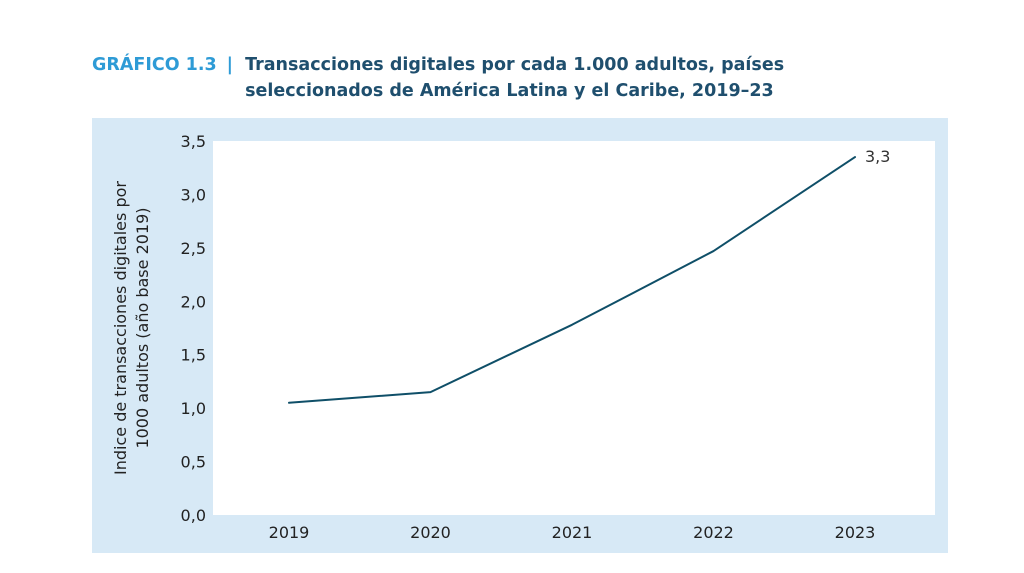 The width and height of the screenshot is (1024, 573). What do you see at coordinates (289, 532) in the screenshot?
I see `x-tick-label: 2019` at bounding box center [289, 532].